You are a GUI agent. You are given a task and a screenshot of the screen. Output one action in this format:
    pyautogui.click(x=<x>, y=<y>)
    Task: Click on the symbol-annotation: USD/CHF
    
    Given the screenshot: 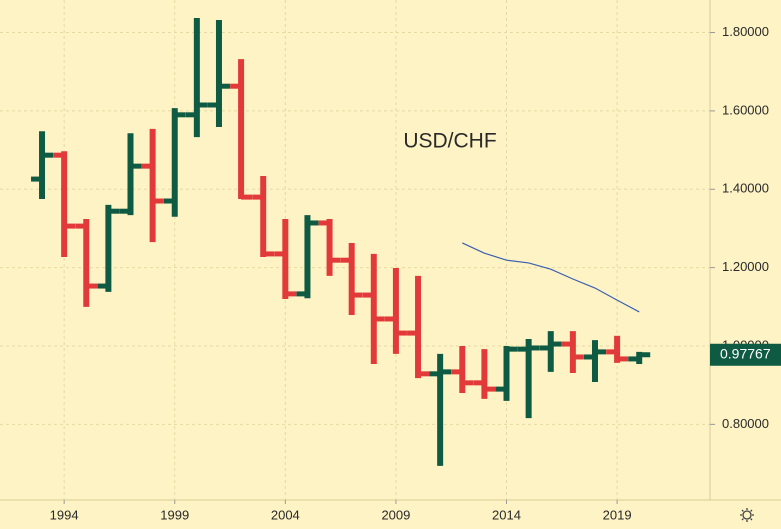 What is the action you would take?
    pyautogui.click(x=449, y=141)
    